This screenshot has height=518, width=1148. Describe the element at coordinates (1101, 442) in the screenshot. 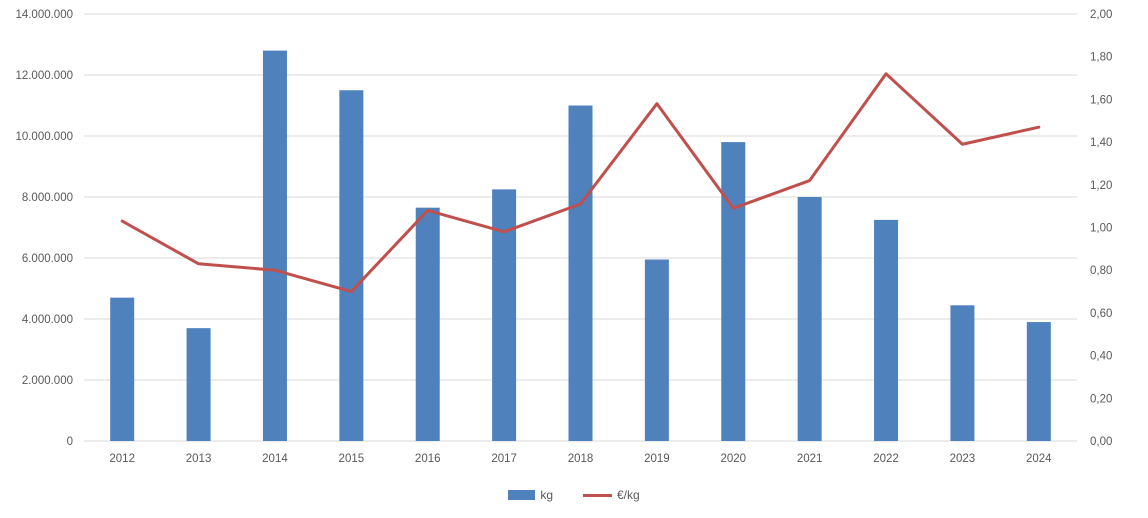

I see `y-axis-right-tick-label: 0,00` at that location.